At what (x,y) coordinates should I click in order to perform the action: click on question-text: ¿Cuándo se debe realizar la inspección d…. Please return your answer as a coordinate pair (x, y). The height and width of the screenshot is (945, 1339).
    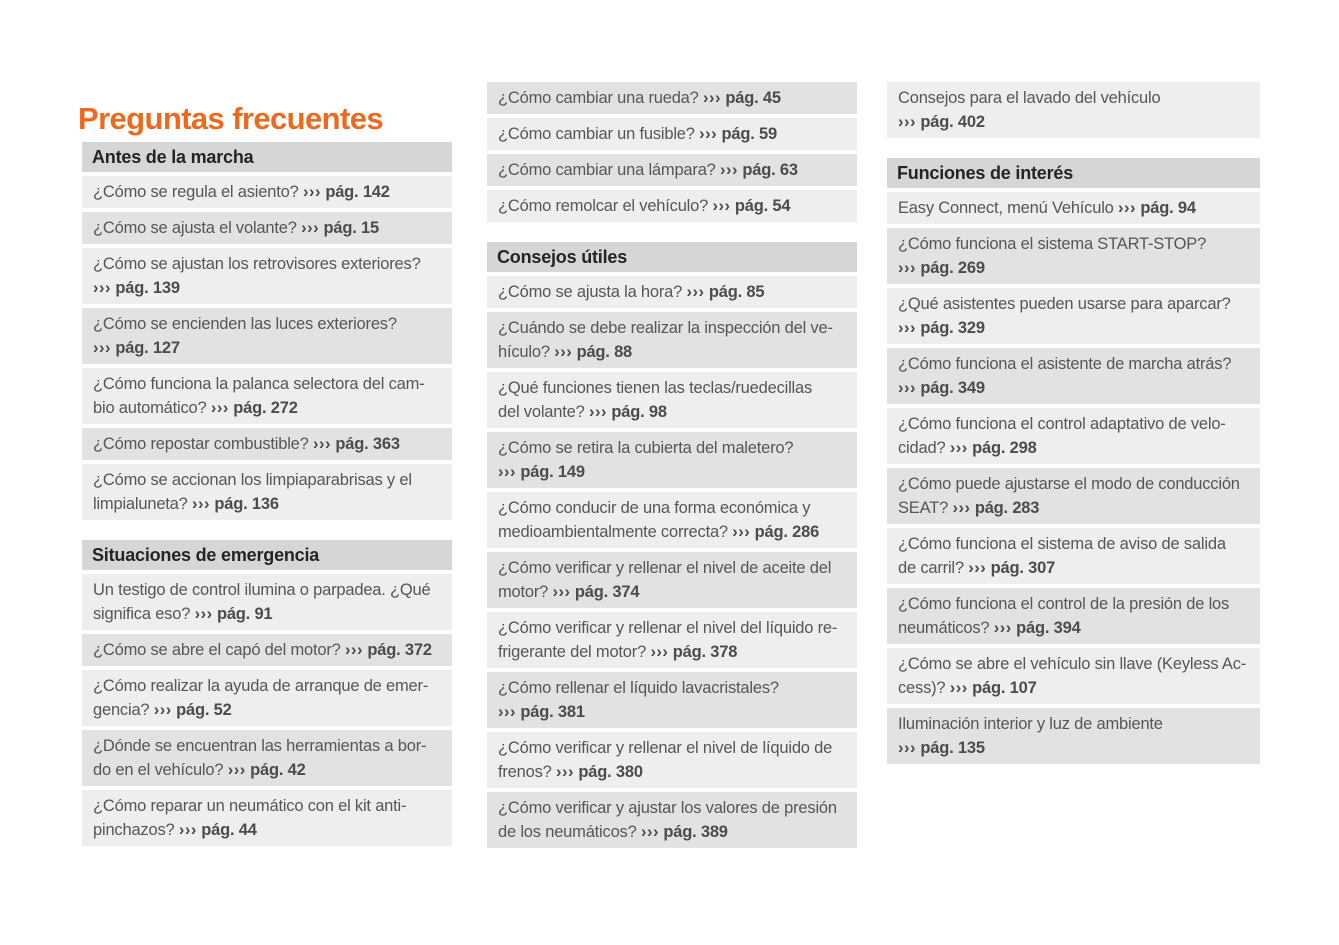
    Looking at the image, I should click on (665, 328).